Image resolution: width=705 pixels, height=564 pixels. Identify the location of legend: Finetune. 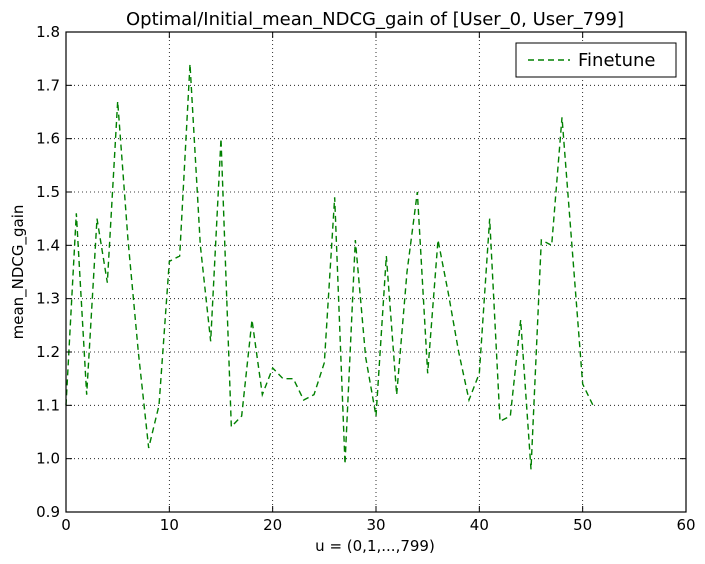
(596, 60).